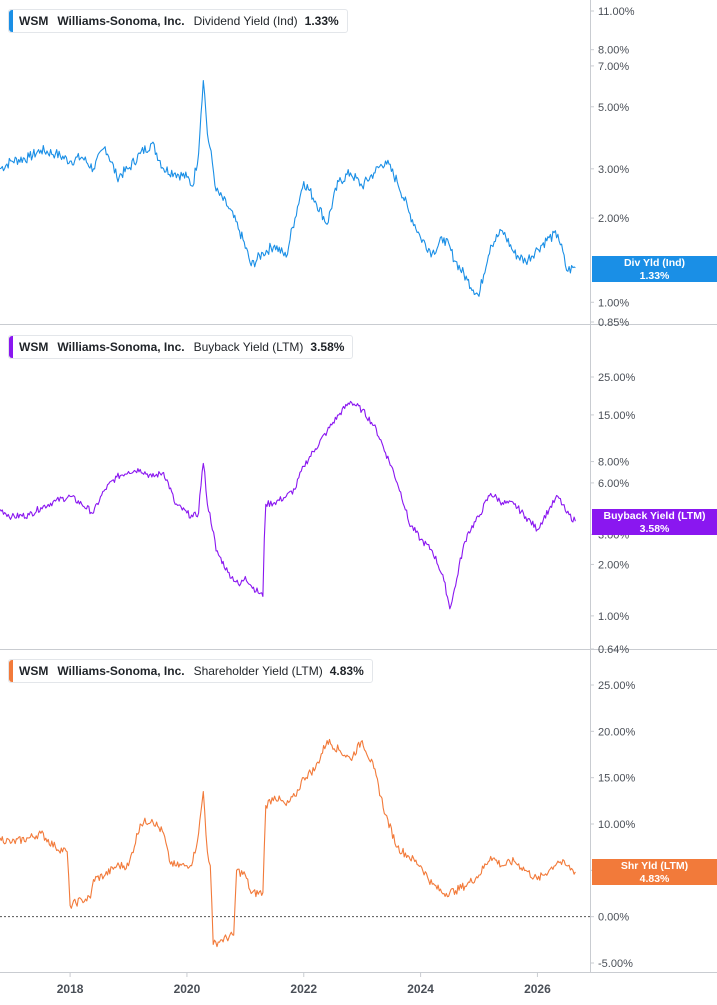  What do you see at coordinates (248, 347) in the screenshot?
I see `legend-metric: Buyback Yield (LTM)` at bounding box center [248, 347].